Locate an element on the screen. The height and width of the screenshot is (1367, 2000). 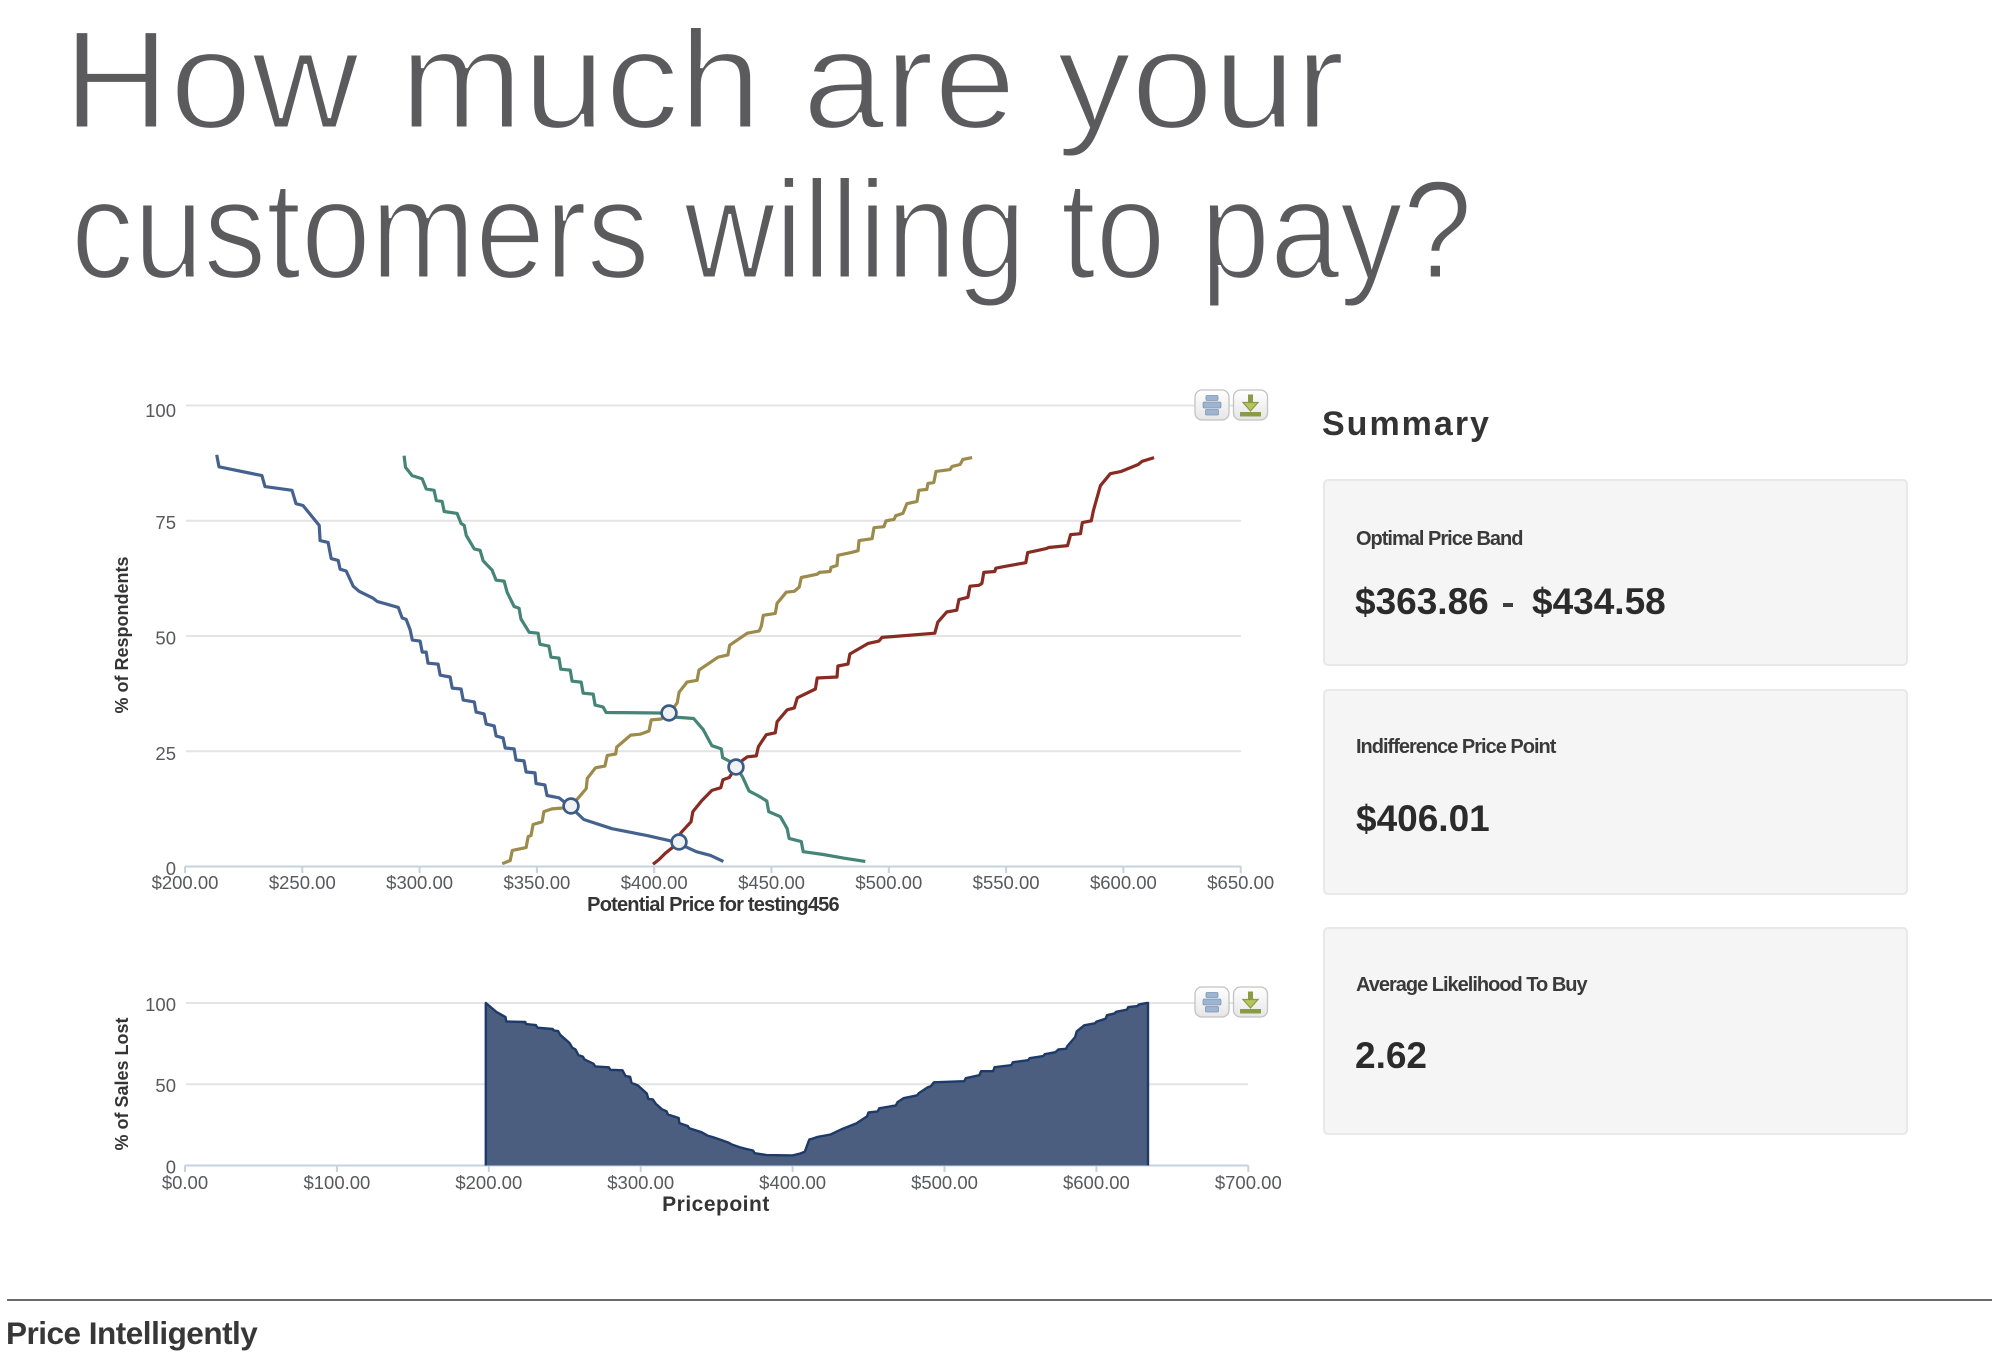
svg-text: $350.00 is located at coordinates (536, 882).